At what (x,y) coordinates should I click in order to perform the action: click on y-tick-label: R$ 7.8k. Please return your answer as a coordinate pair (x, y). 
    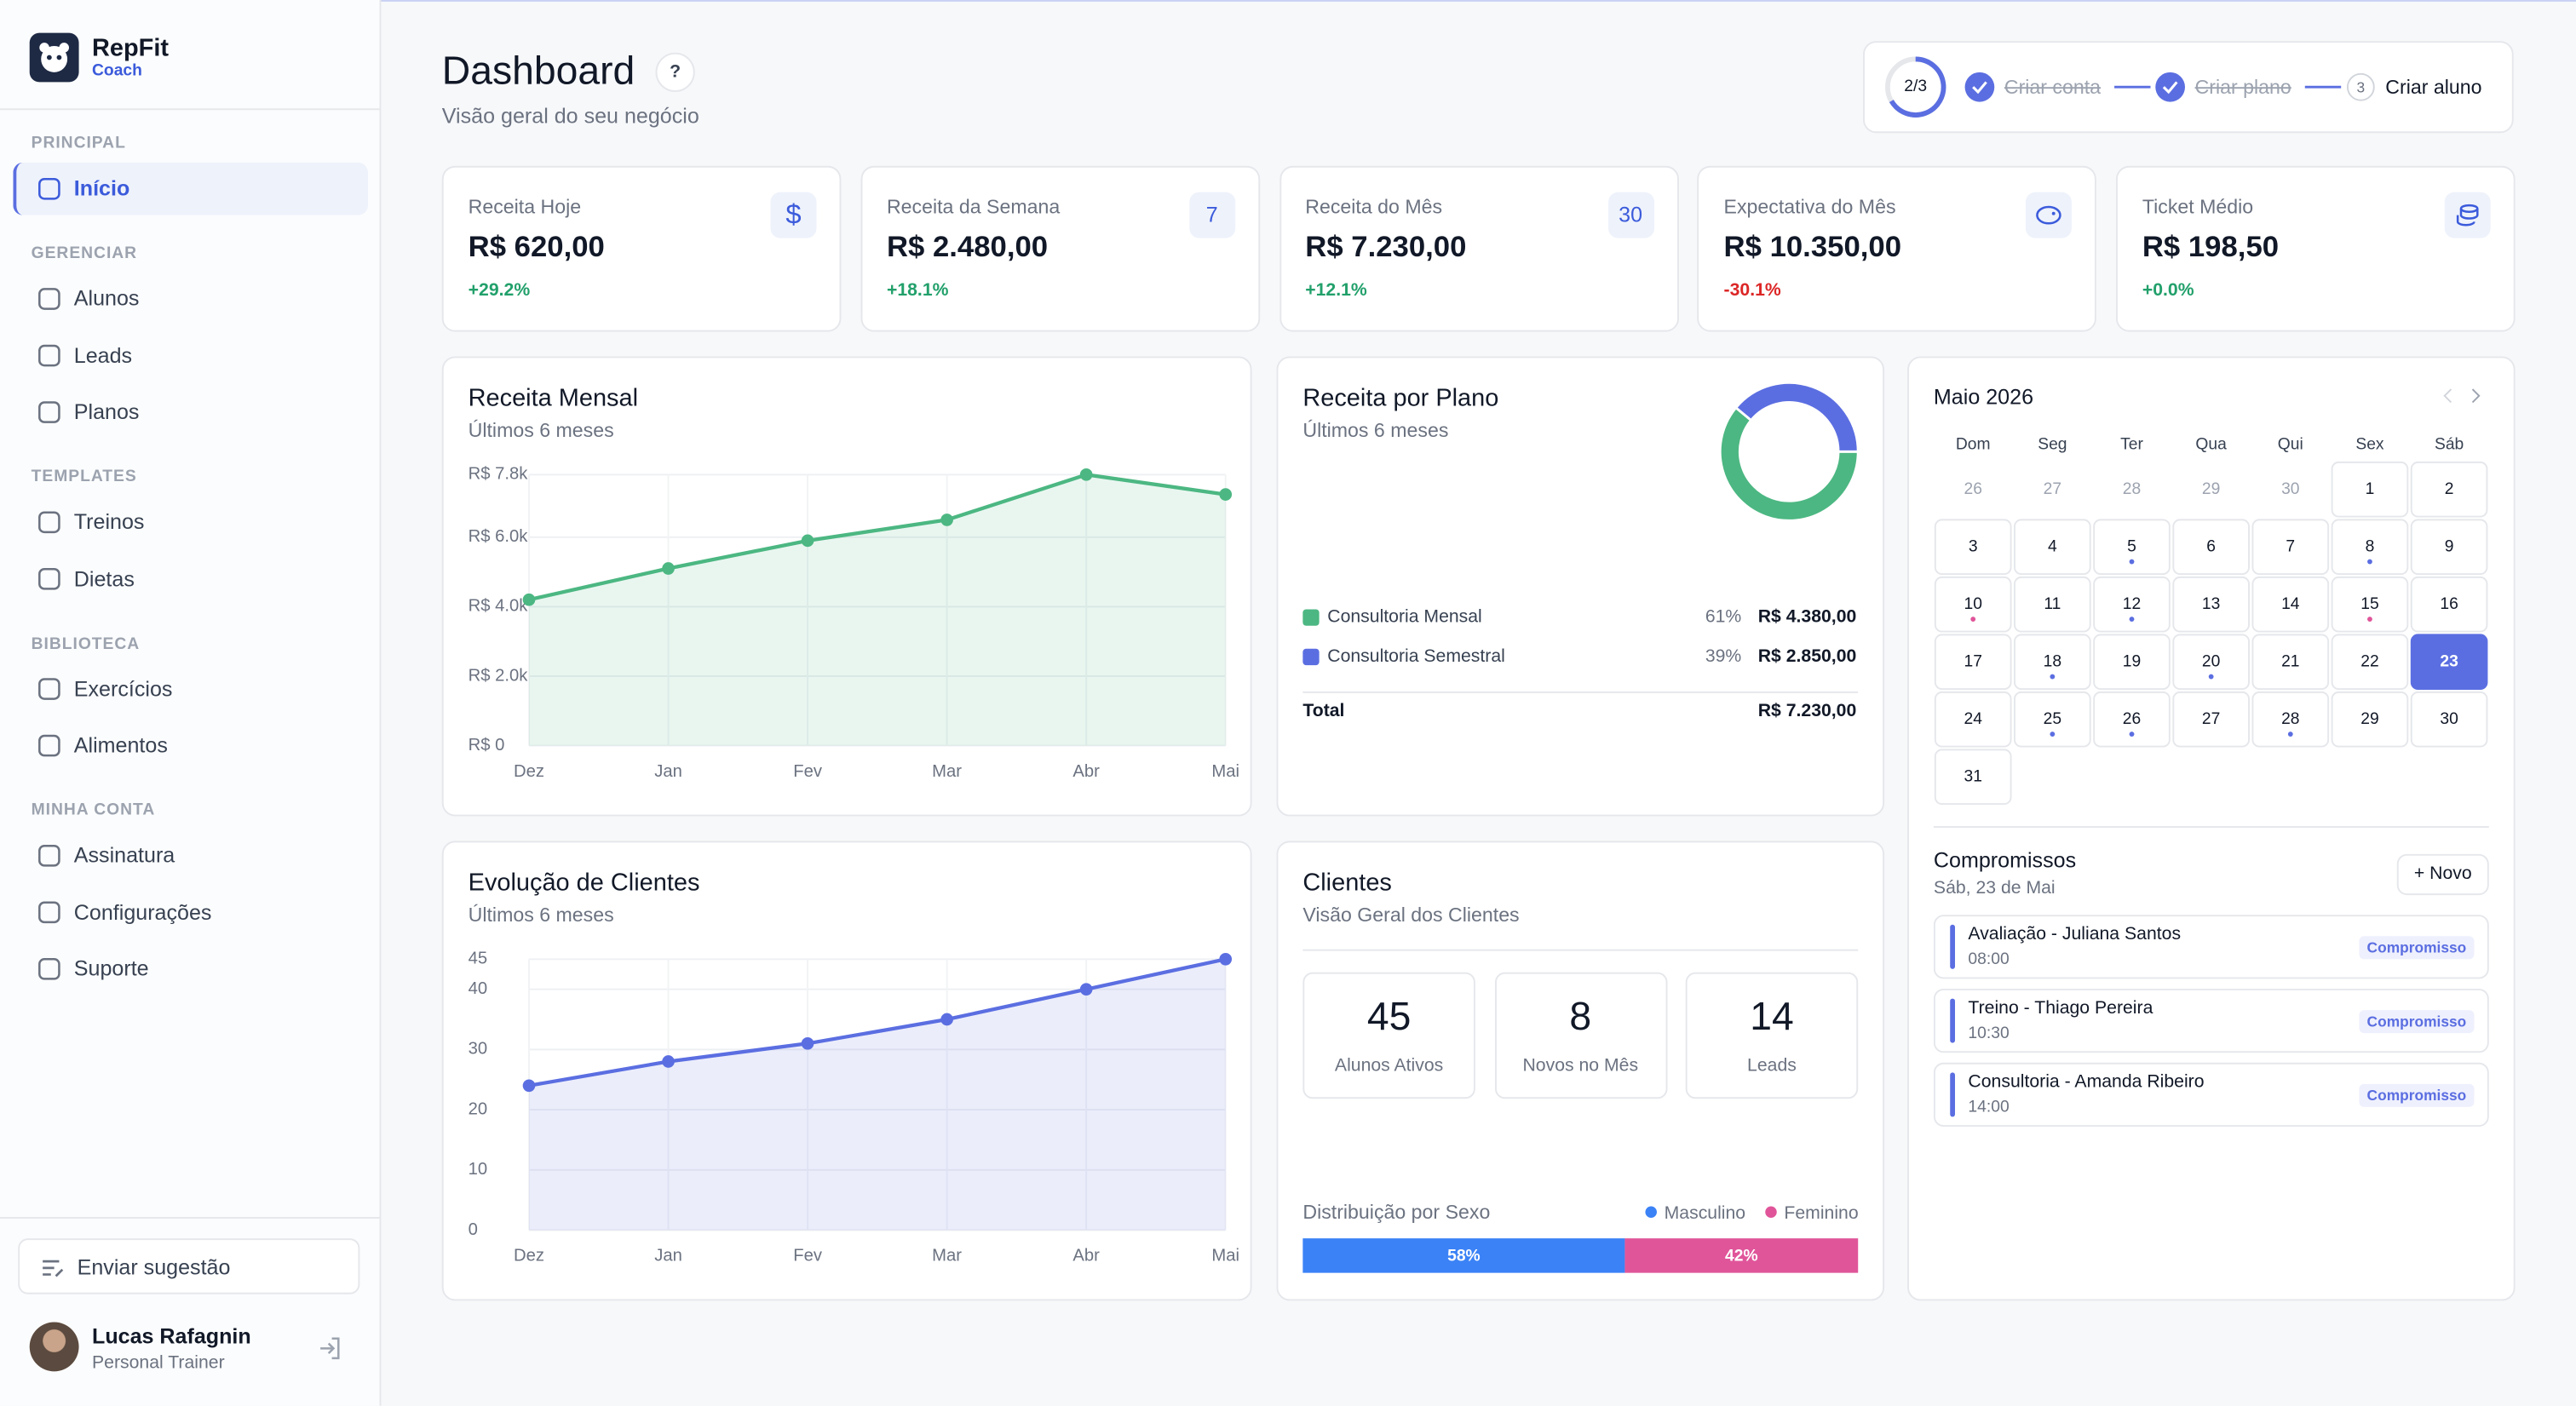
    Looking at the image, I should click on (499, 474).